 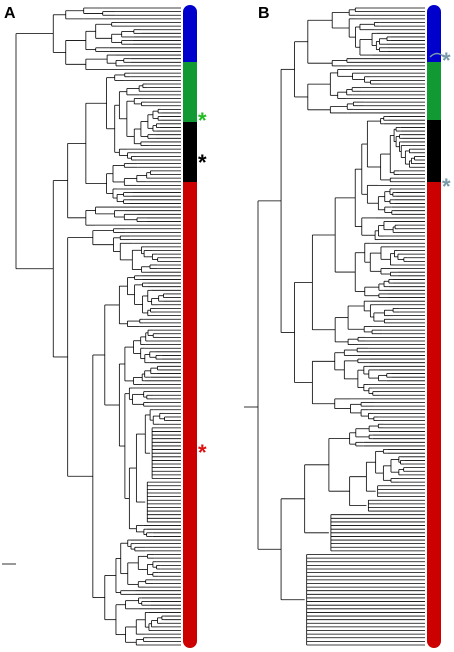 I want to click on panel-label: B, so click(x=264, y=13).